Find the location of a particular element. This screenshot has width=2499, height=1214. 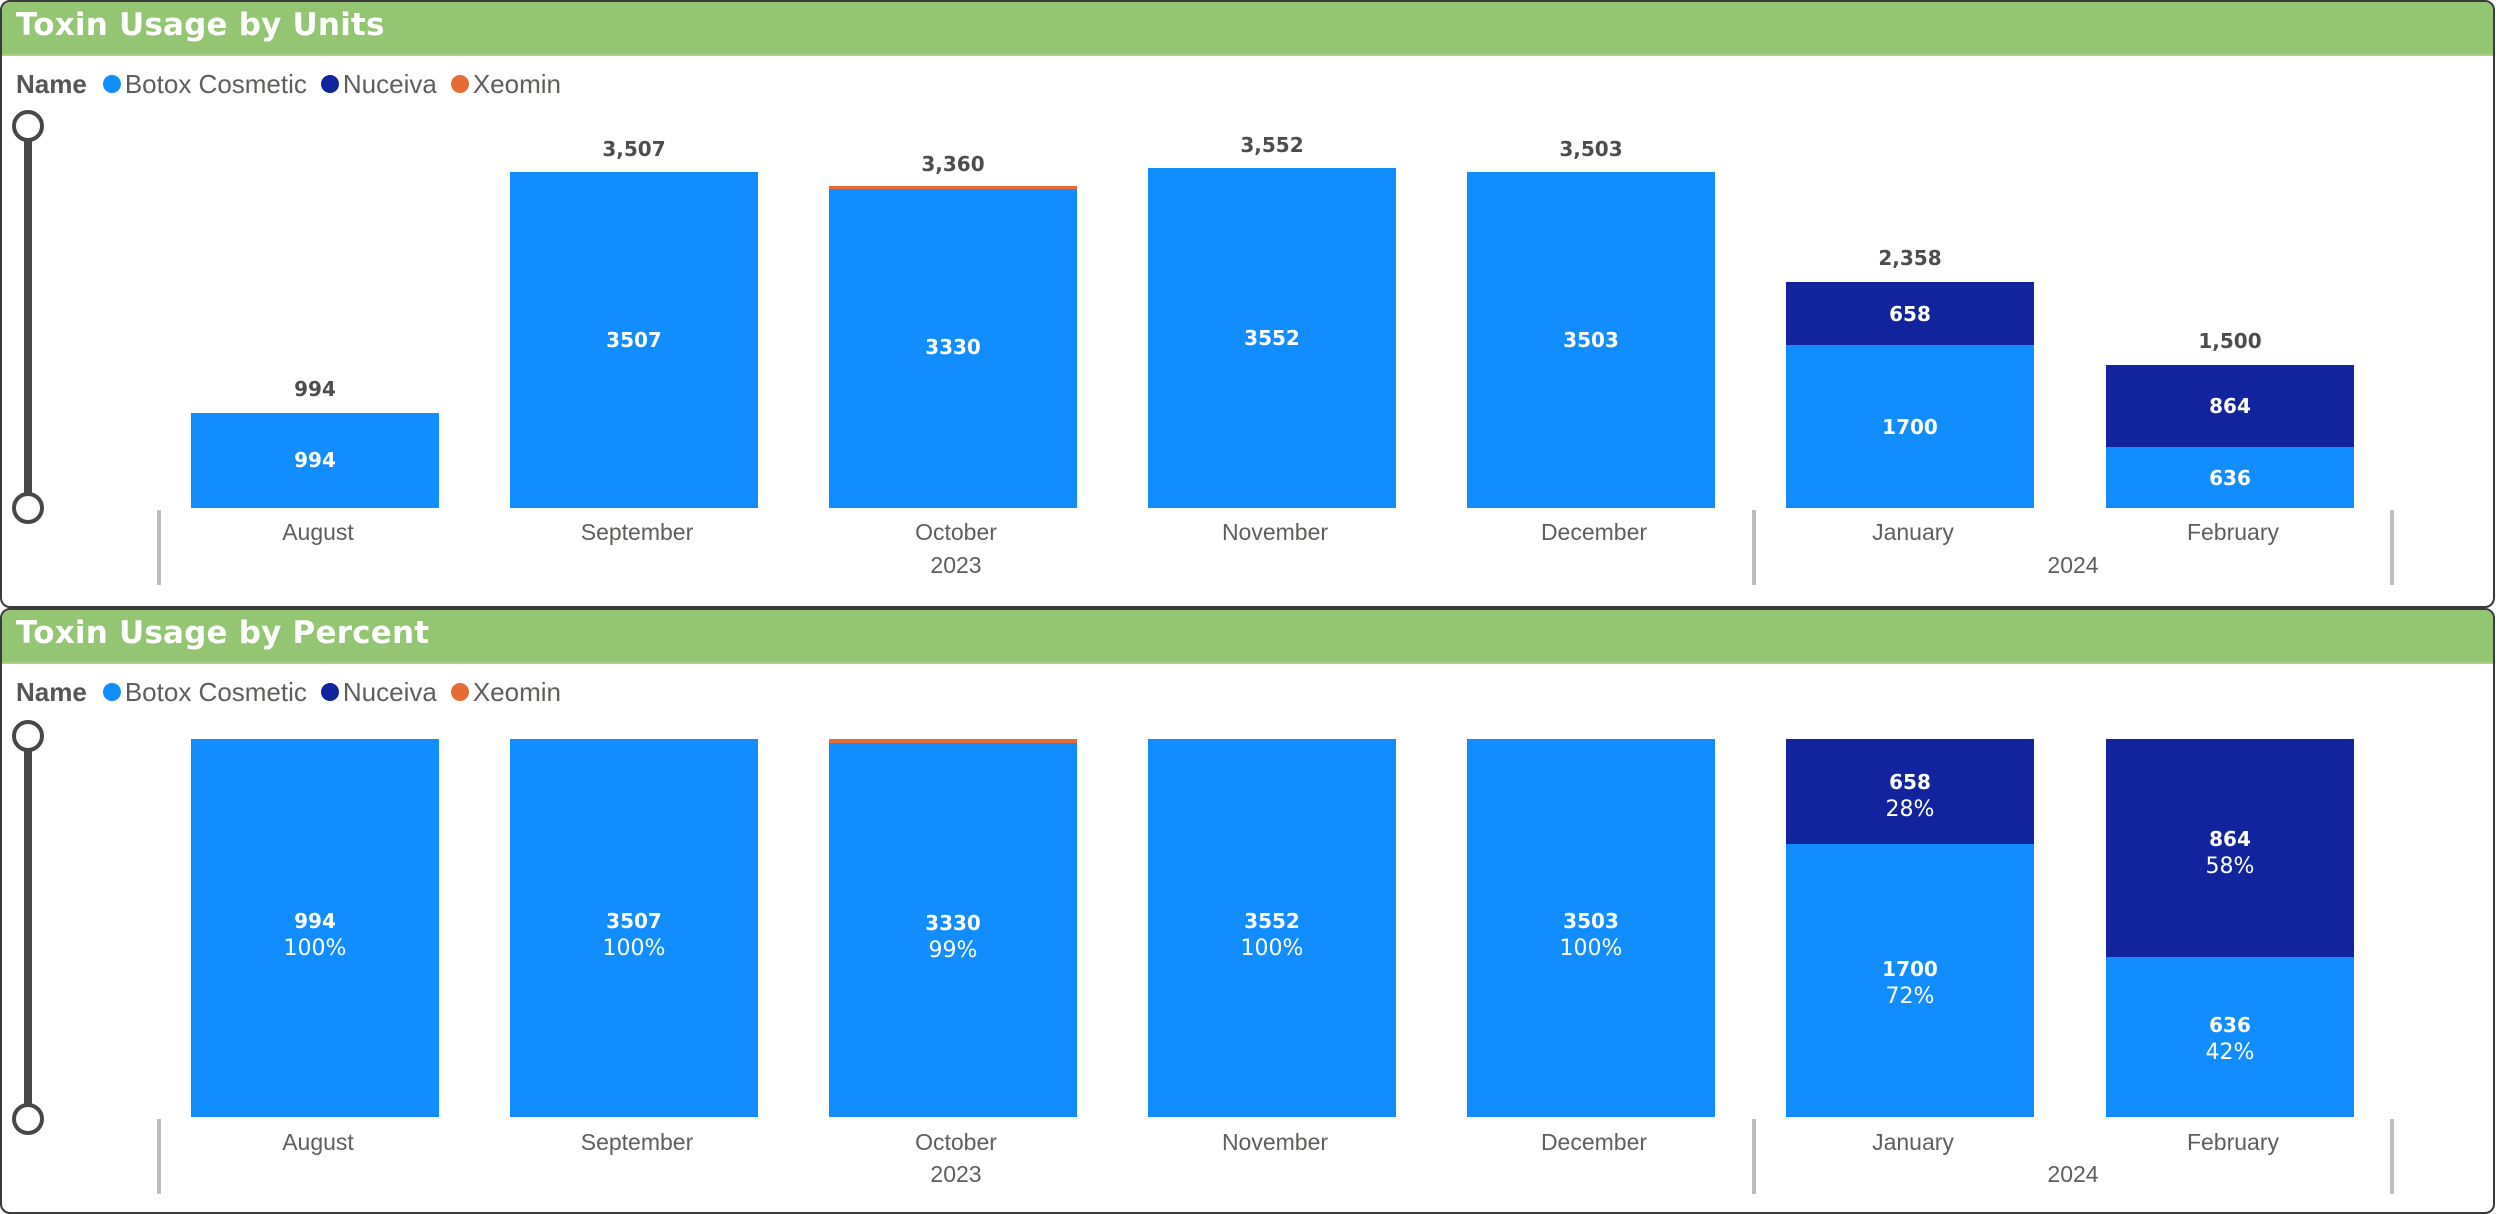

total-label: 3,360 is located at coordinates (953, 164).